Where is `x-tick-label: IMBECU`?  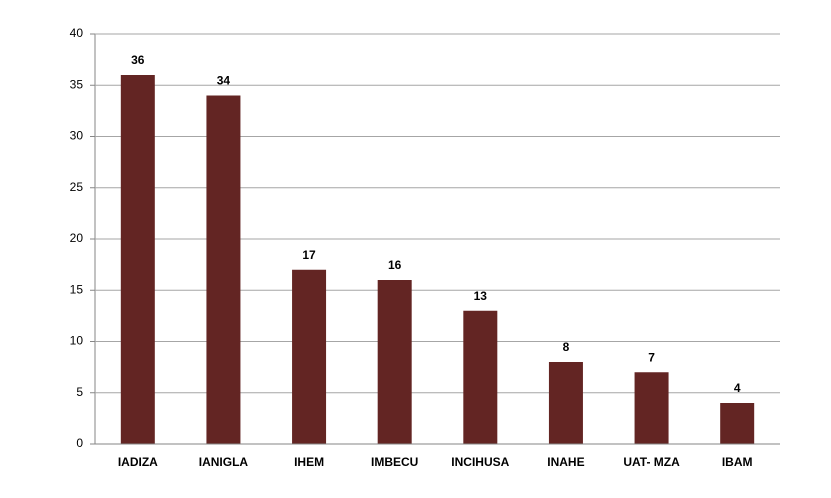 x-tick-label: IMBECU is located at coordinates (394, 462).